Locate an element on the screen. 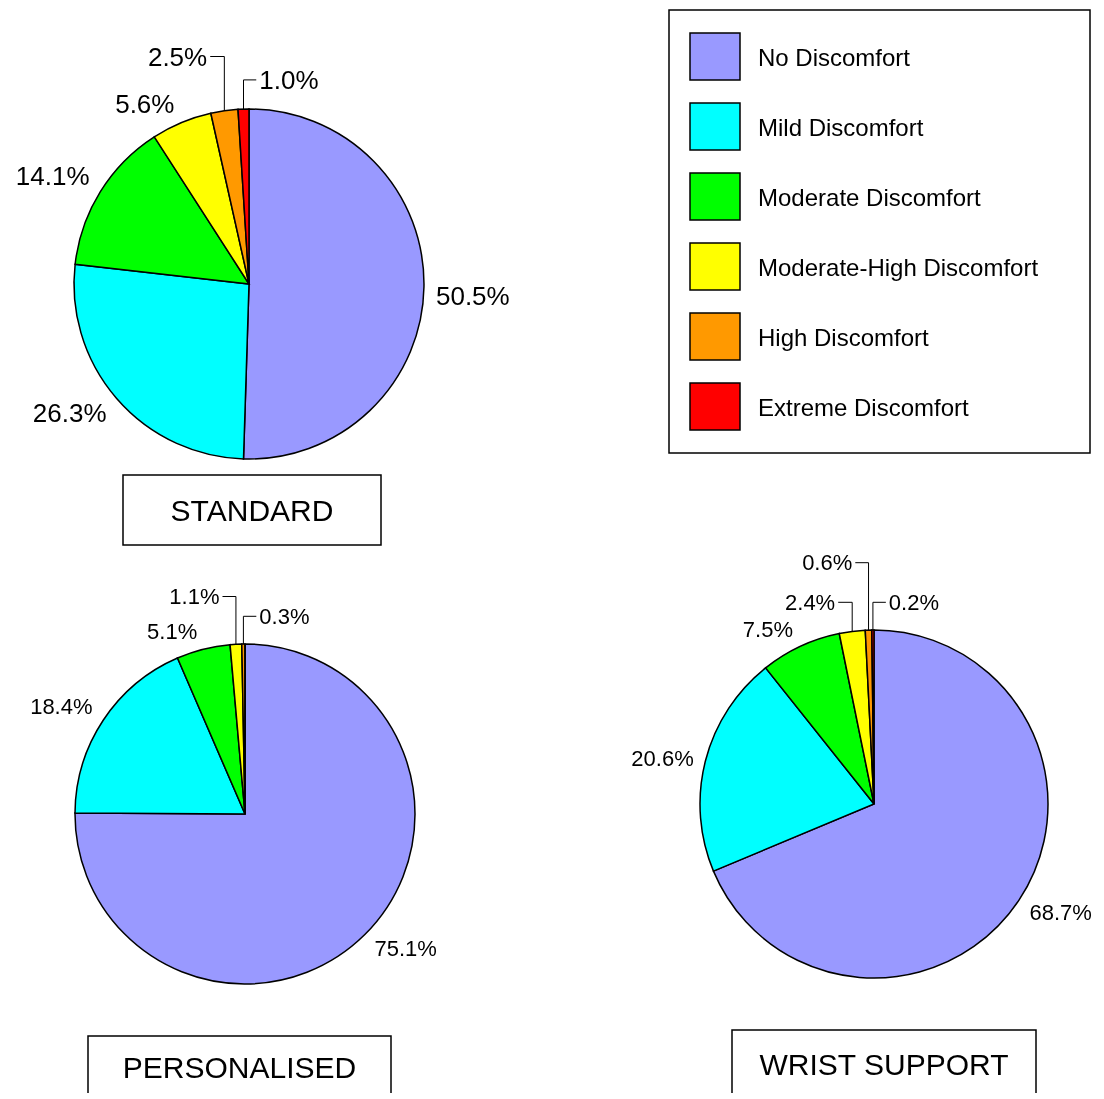  data-label: 5.1% is located at coordinates (172, 632).